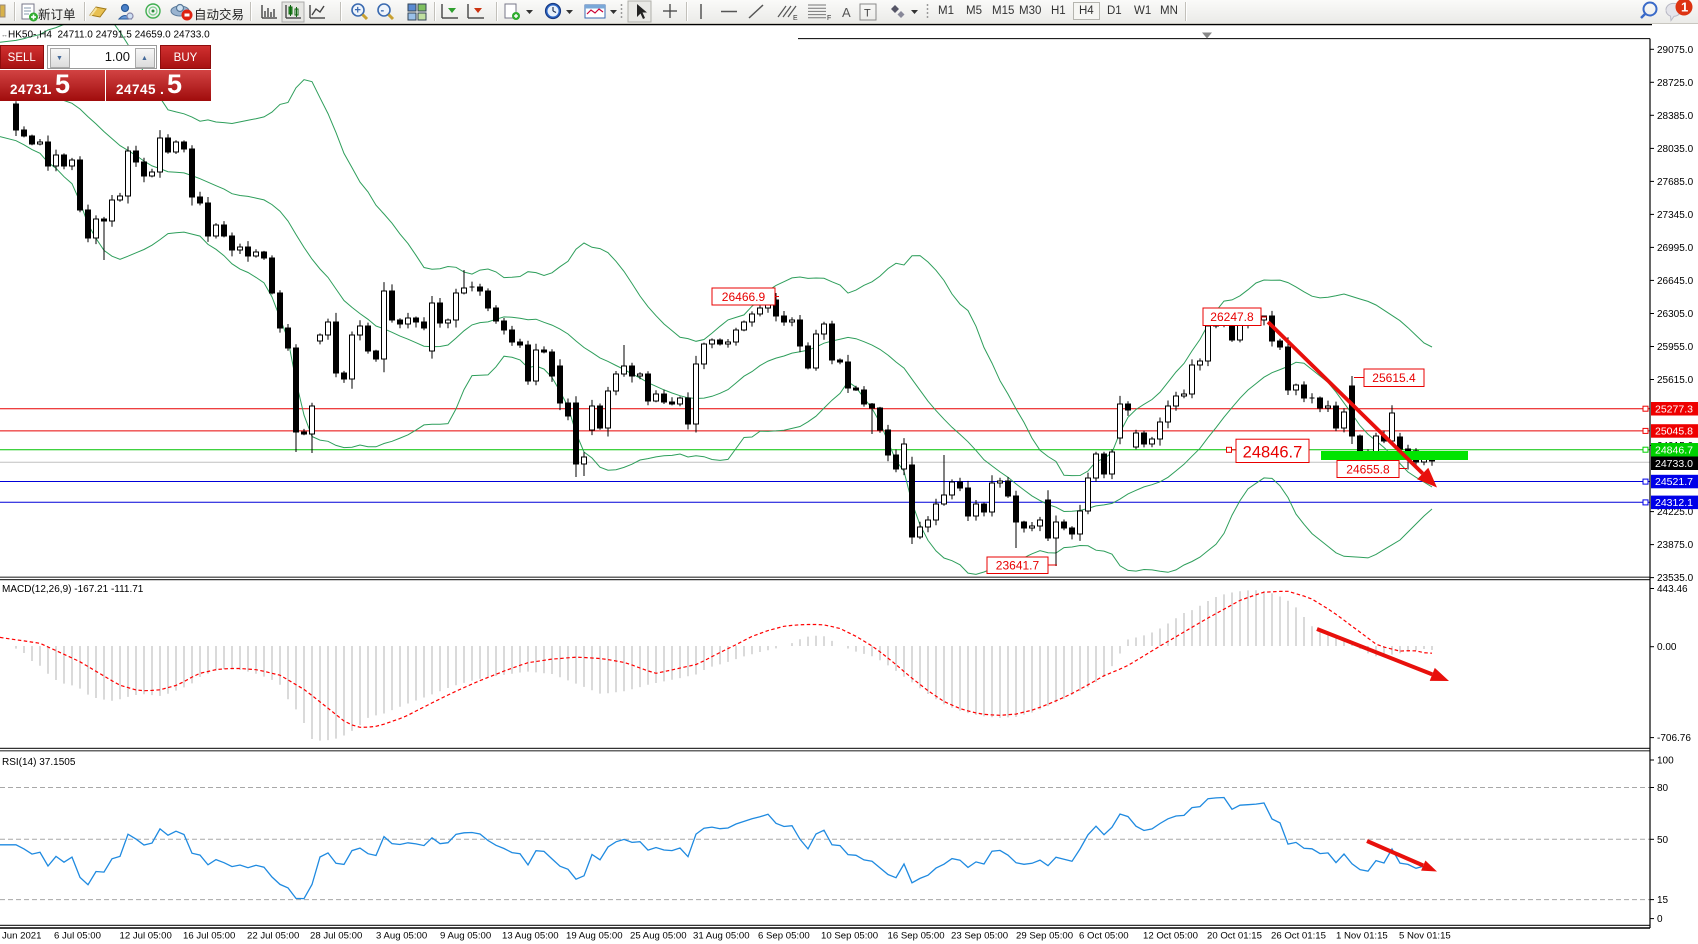 Image resolution: width=1698 pixels, height=944 pixels. What do you see at coordinates (867, 14) in the screenshot?
I see `svg-text: T` at bounding box center [867, 14].